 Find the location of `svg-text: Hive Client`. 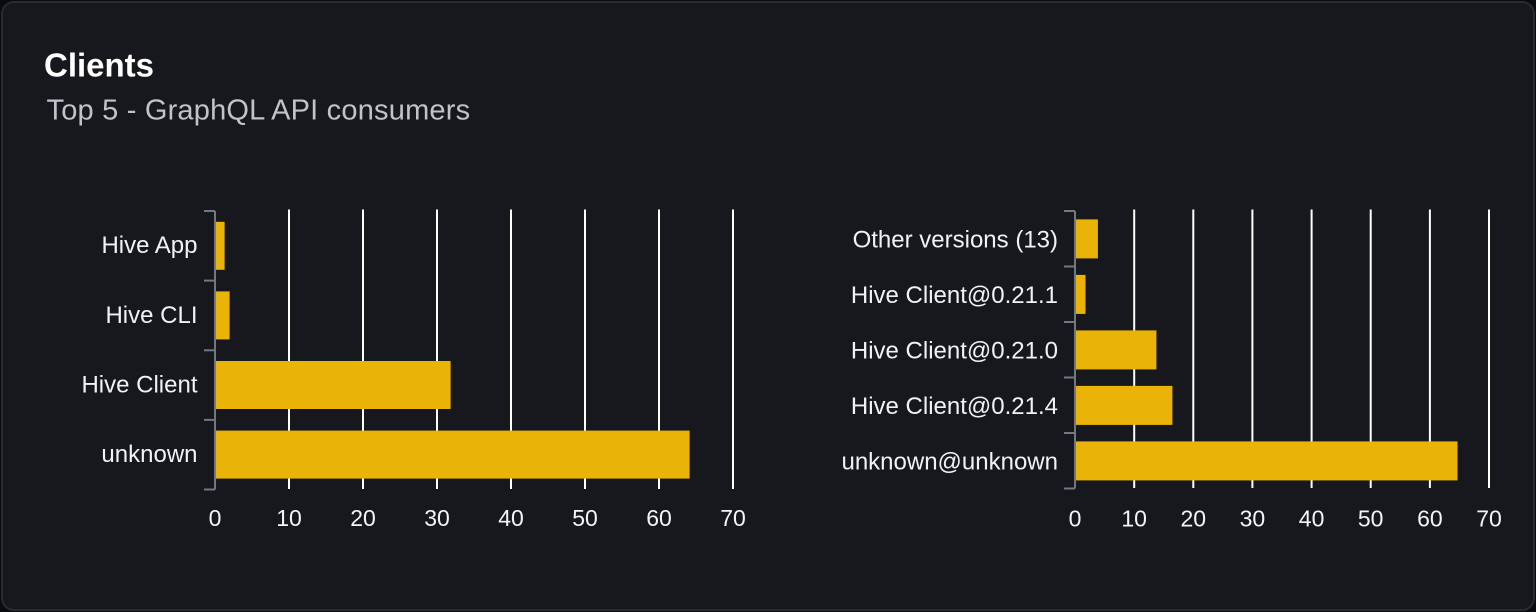

svg-text: Hive Client is located at coordinates (139, 385).